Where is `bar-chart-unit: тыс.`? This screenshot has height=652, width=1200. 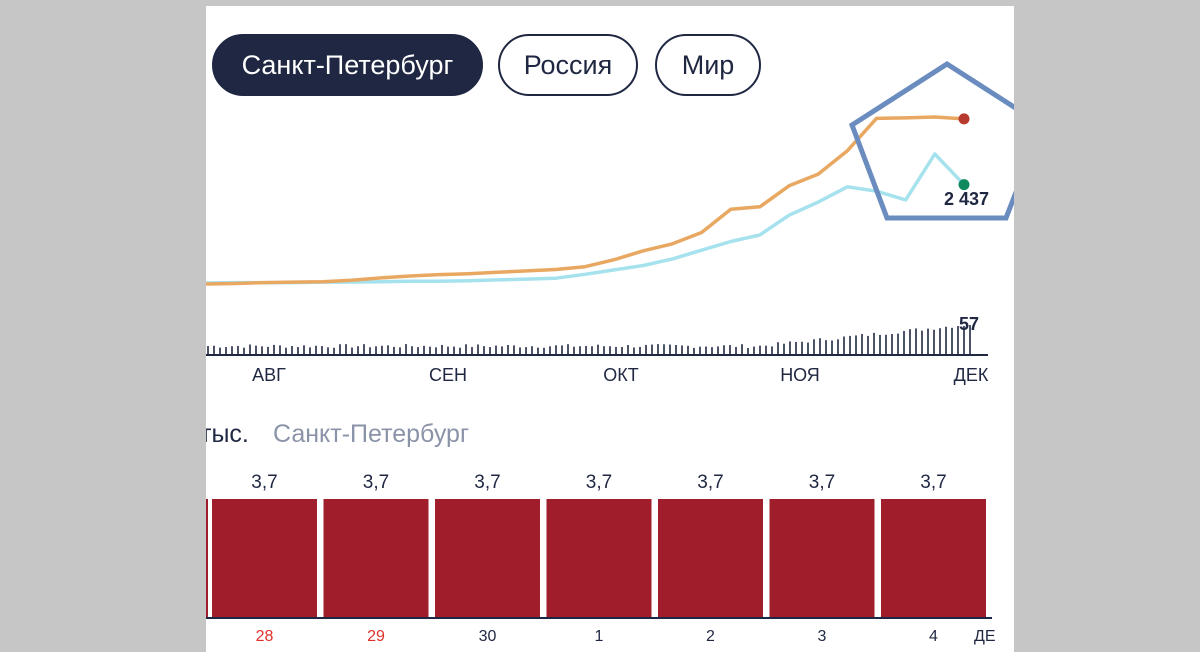 bar-chart-unit: тыс. is located at coordinates (227, 434).